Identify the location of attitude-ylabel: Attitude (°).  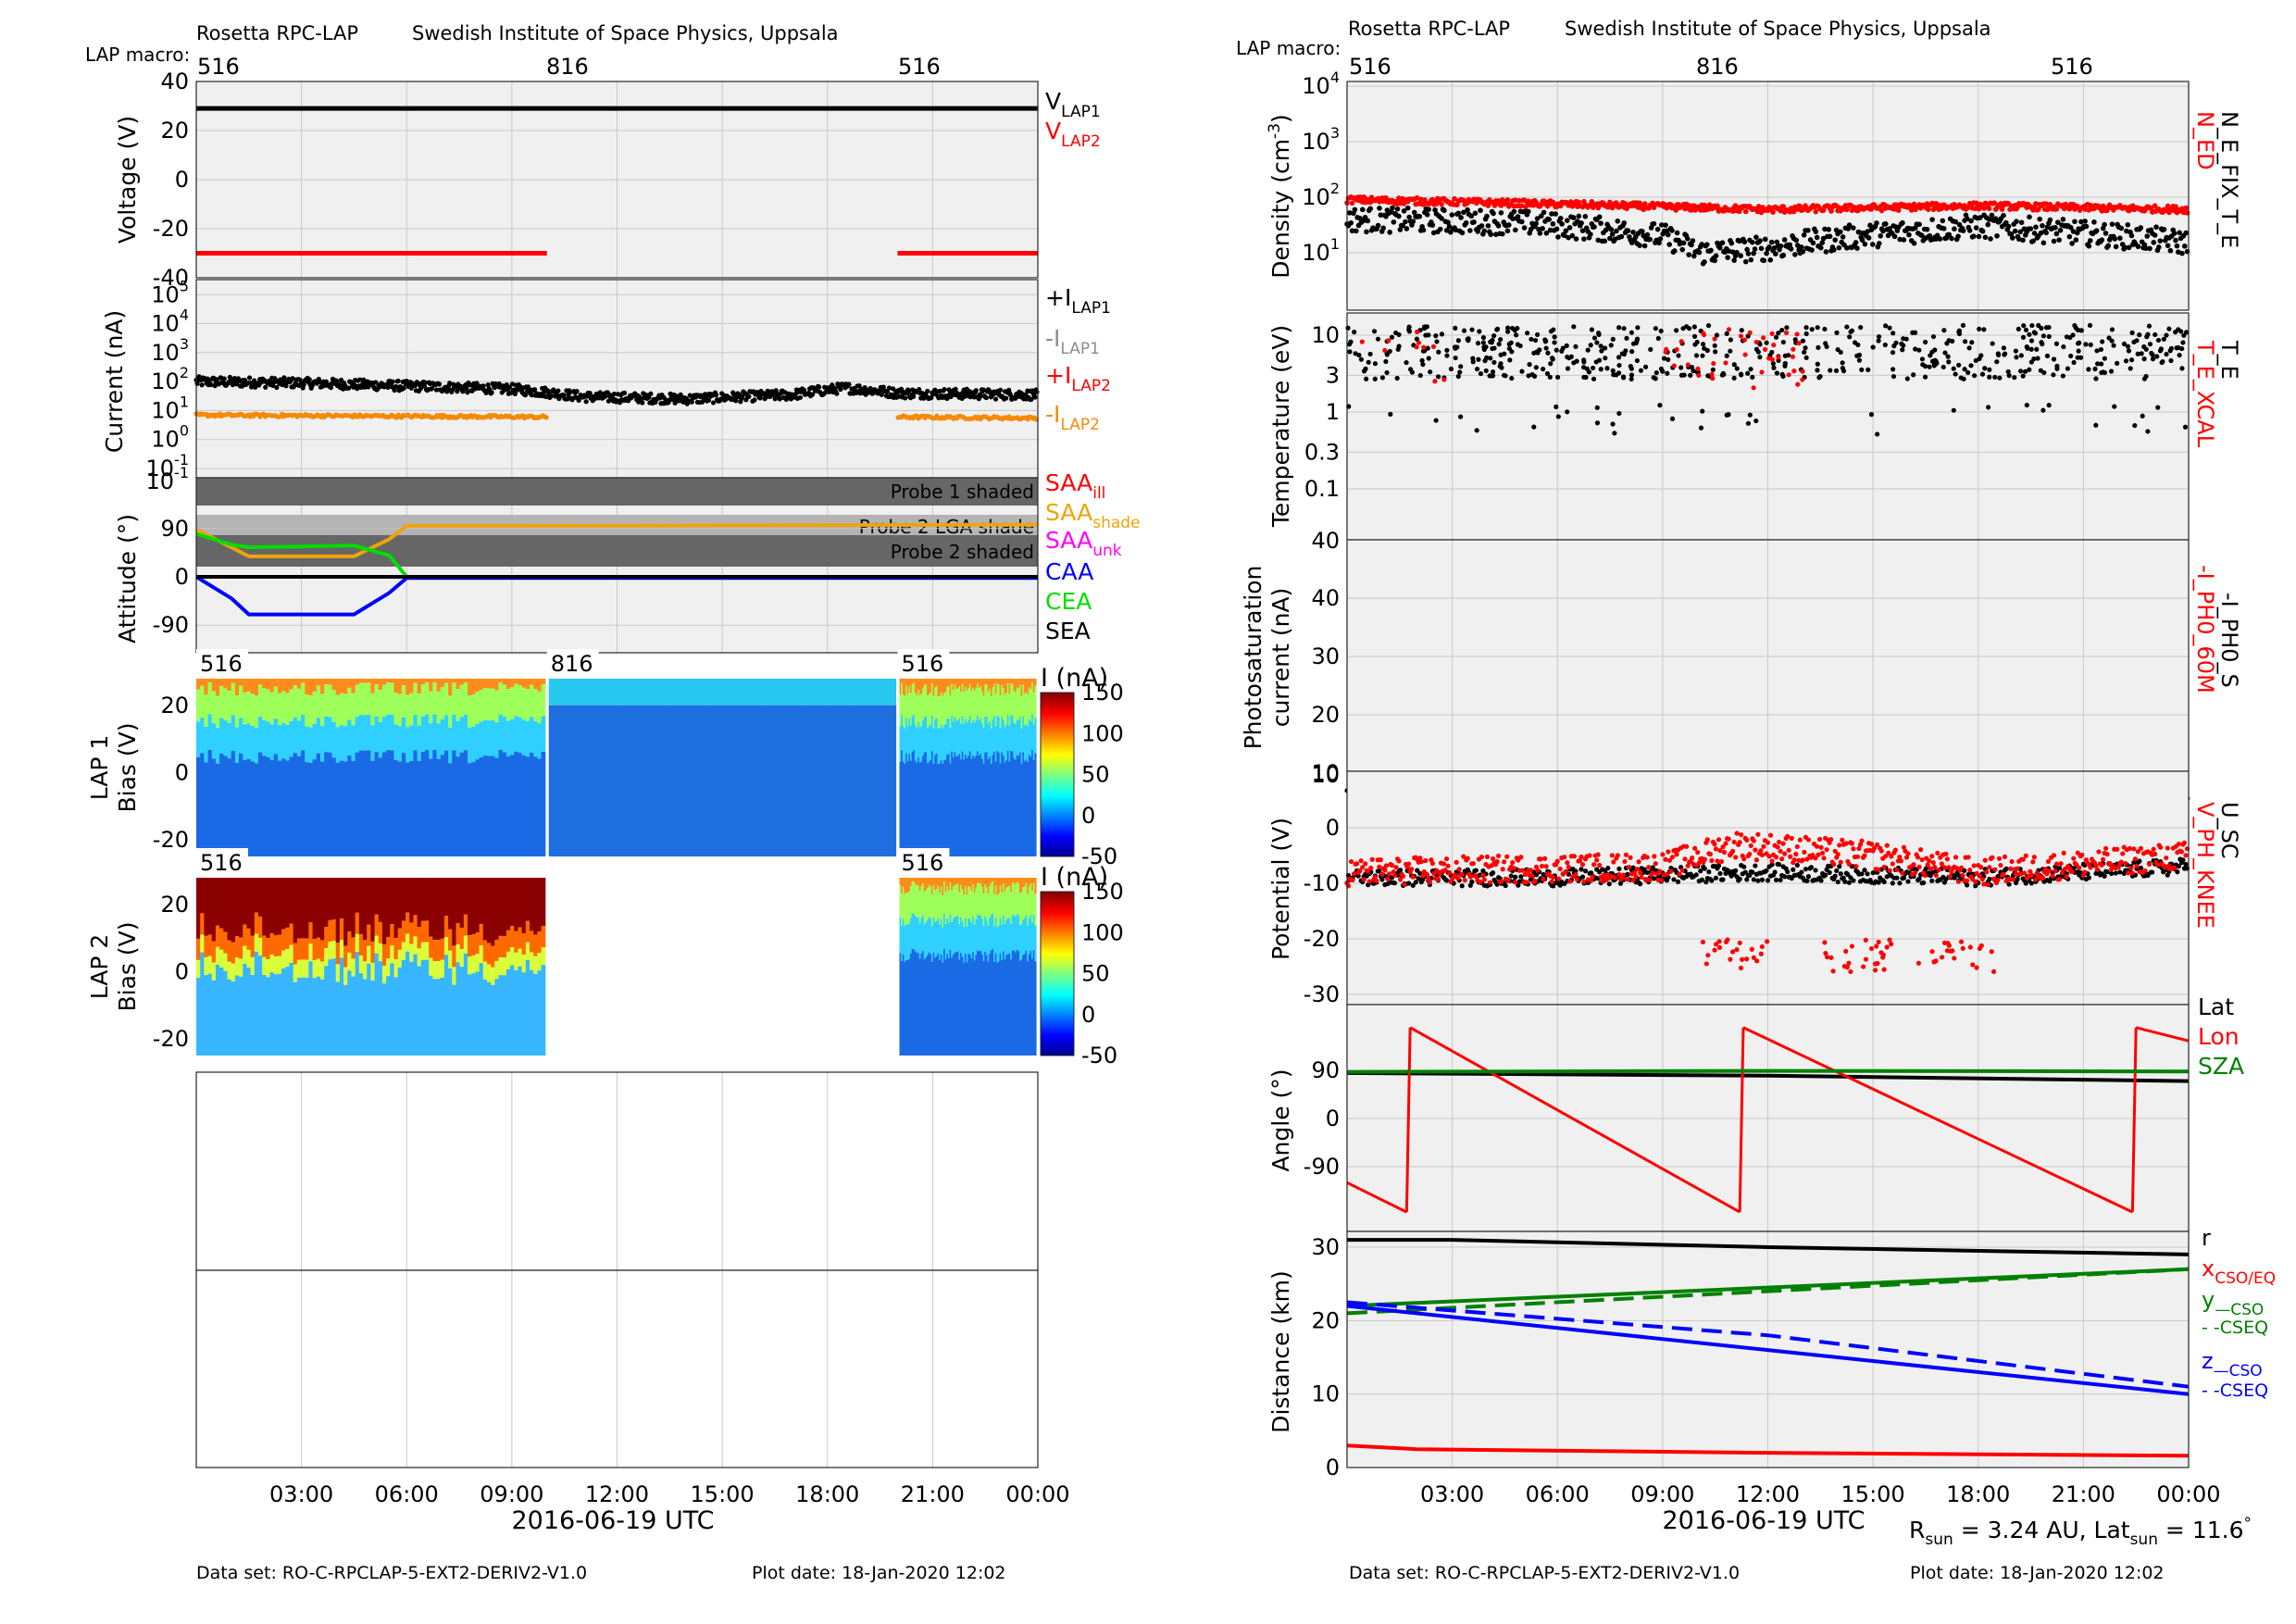
(127, 578).